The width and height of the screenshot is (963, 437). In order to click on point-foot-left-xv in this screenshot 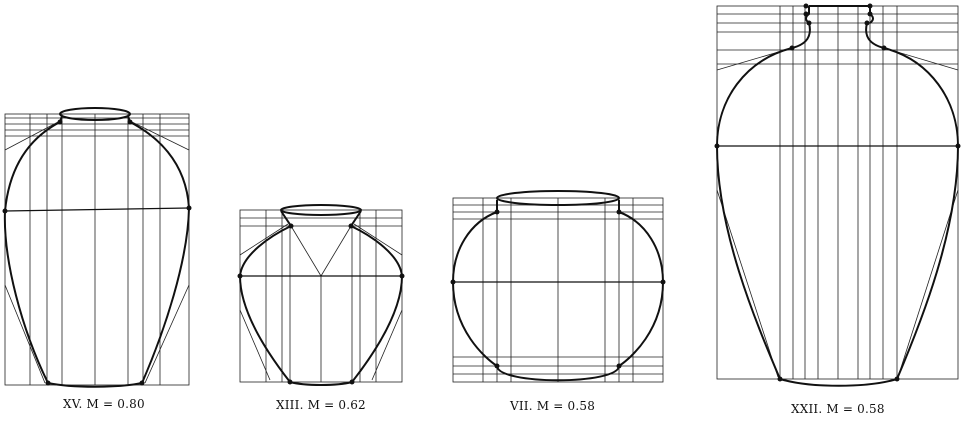, I will do `click(48, 383)`.